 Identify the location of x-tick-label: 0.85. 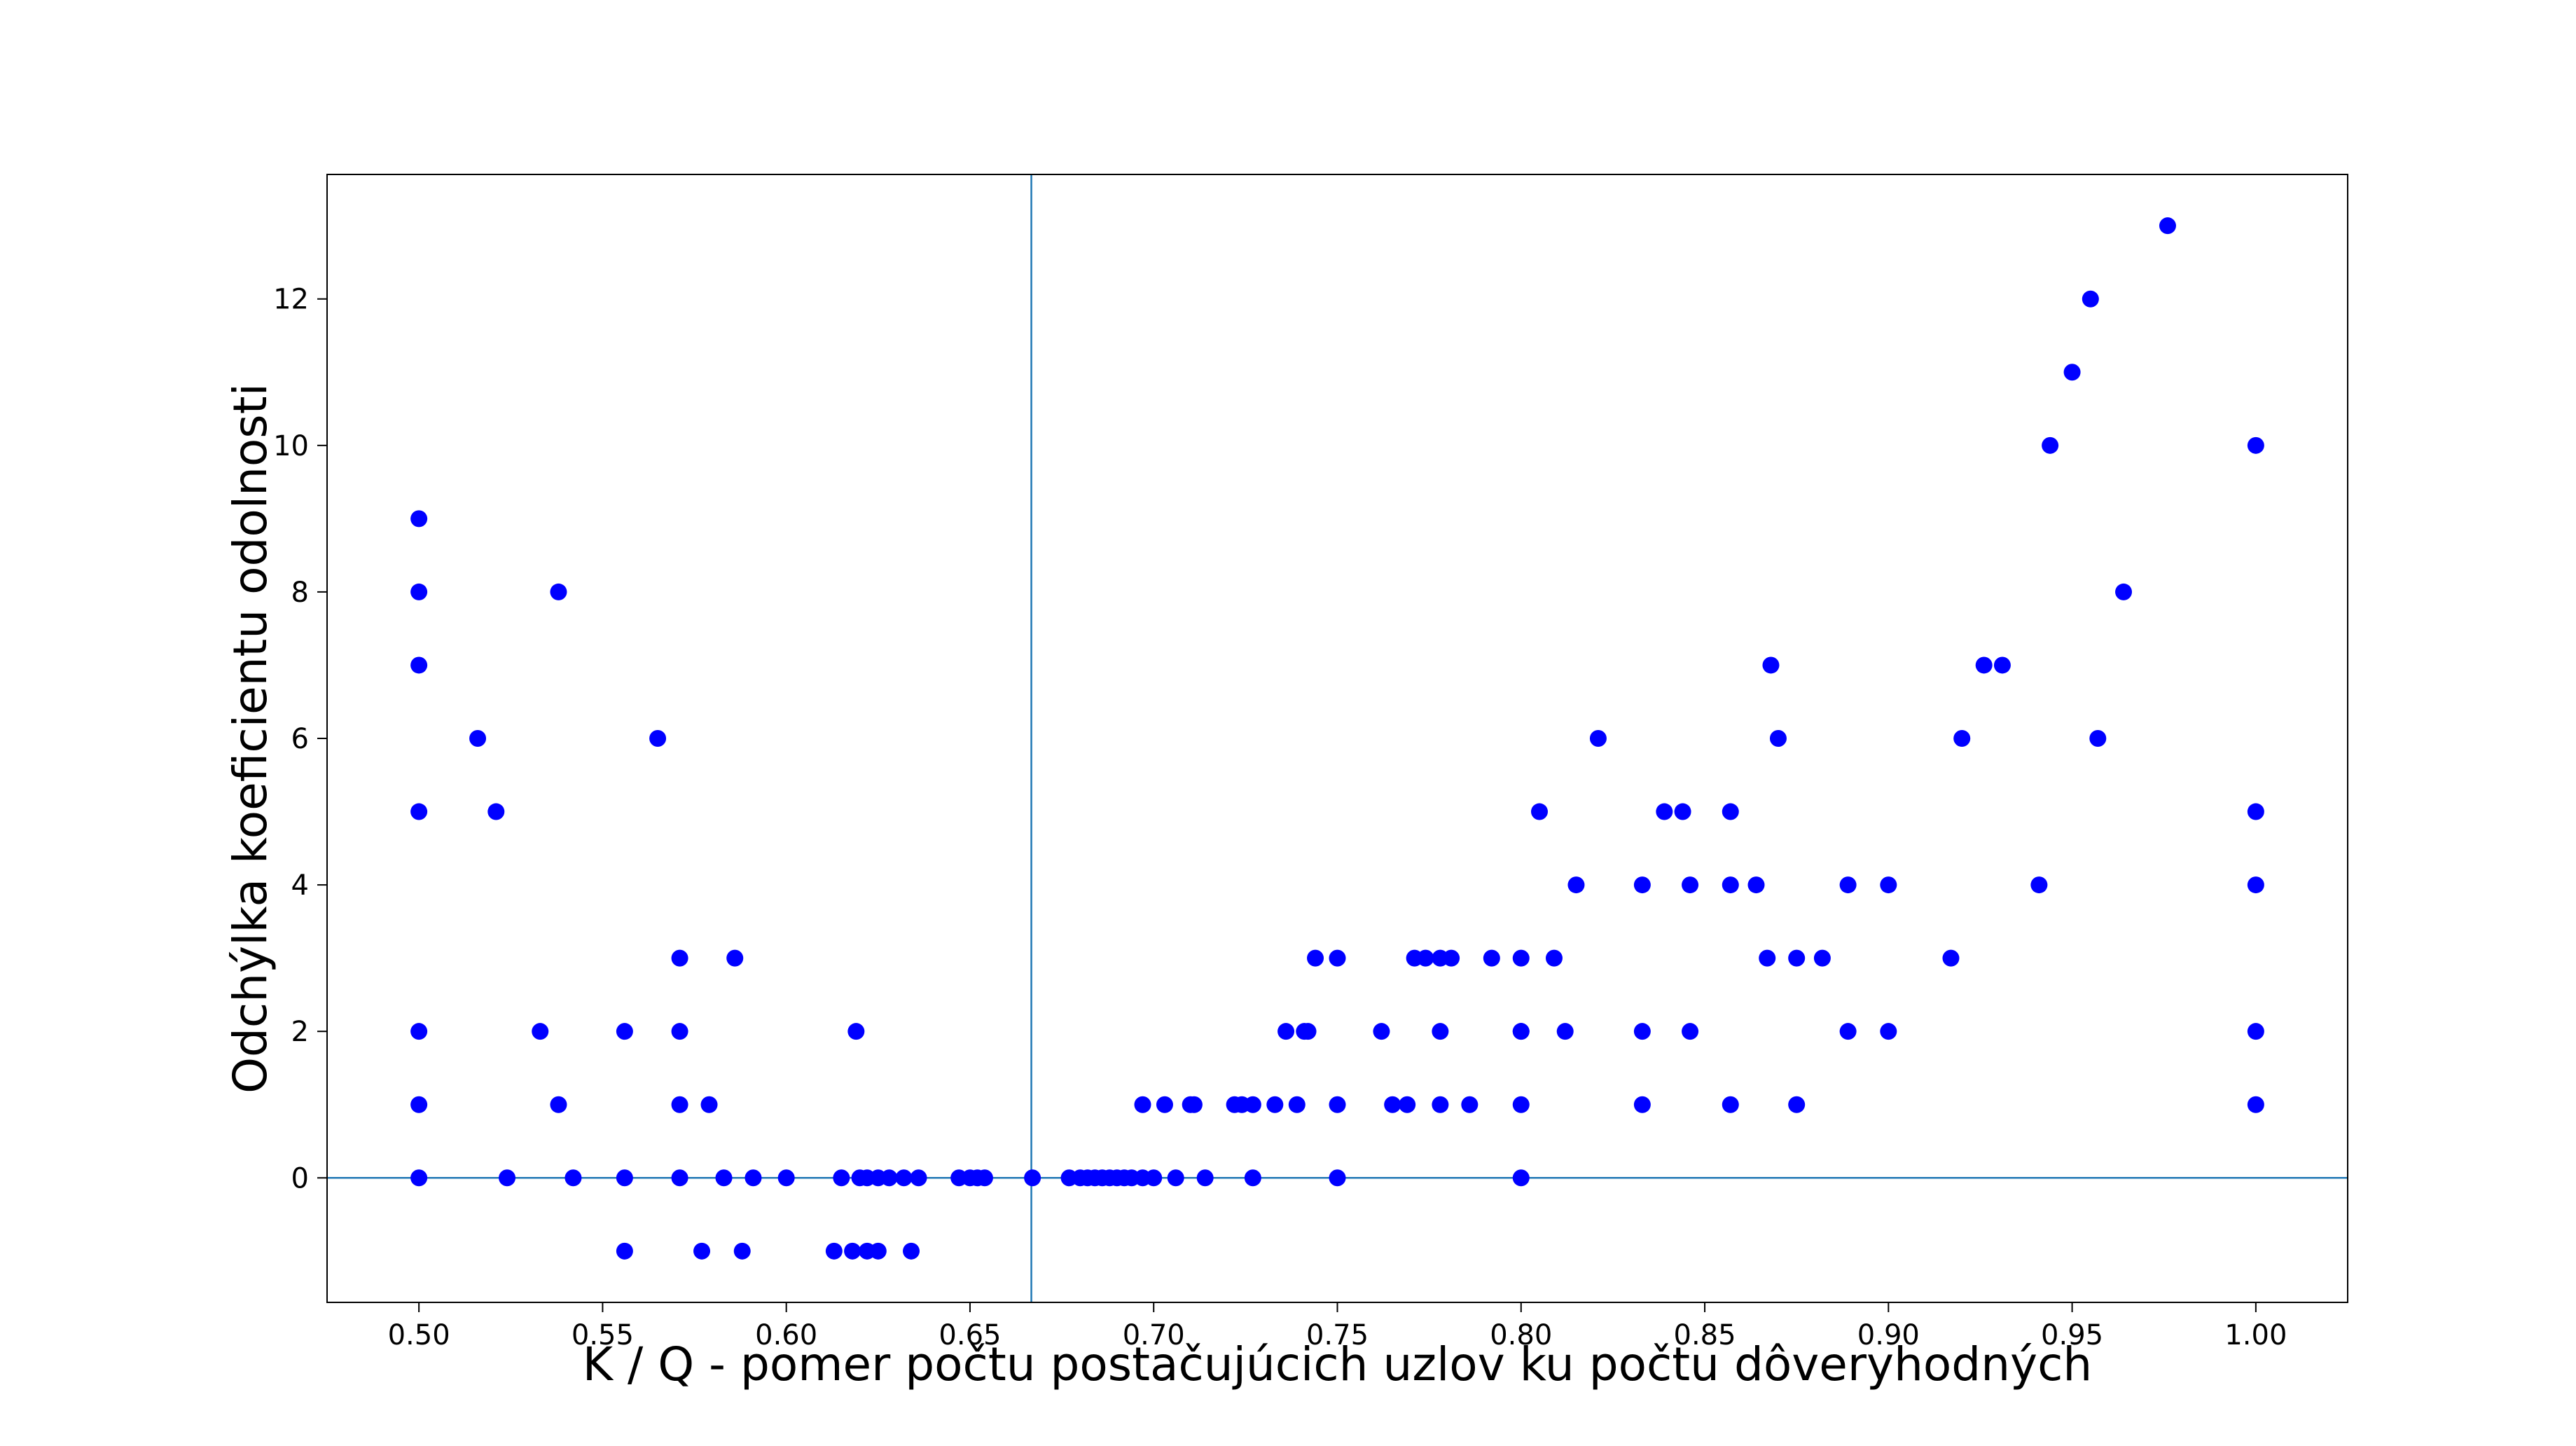
(1705, 1335).